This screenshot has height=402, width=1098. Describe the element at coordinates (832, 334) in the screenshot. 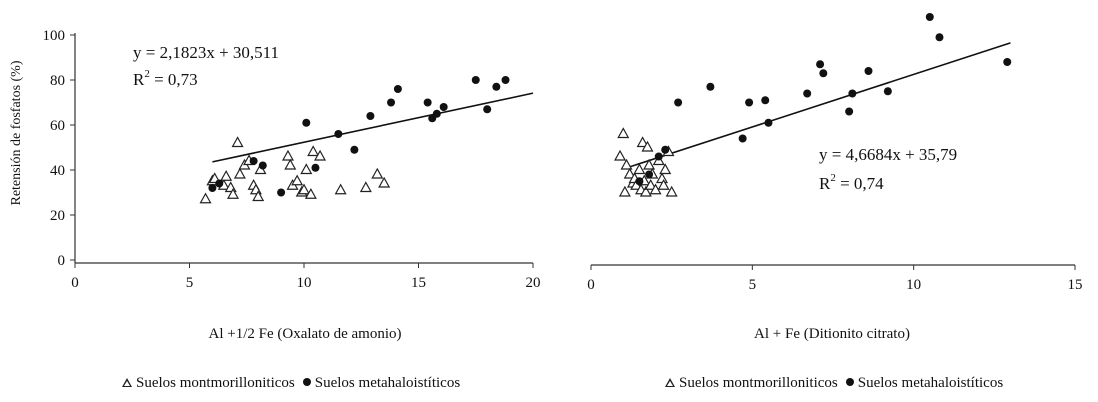

I see `x-axis-title-ditionito: Al + Fe (Ditionito citrato)` at that location.